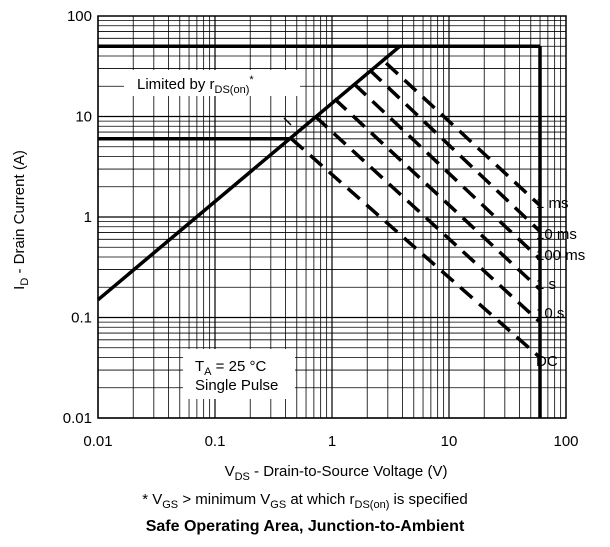 The width and height of the screenshot is (610, 547). What do you see at coordinates (550, 313) in the screenshot?
I see `series-label: 10 s` at bounding box center [550, 313].